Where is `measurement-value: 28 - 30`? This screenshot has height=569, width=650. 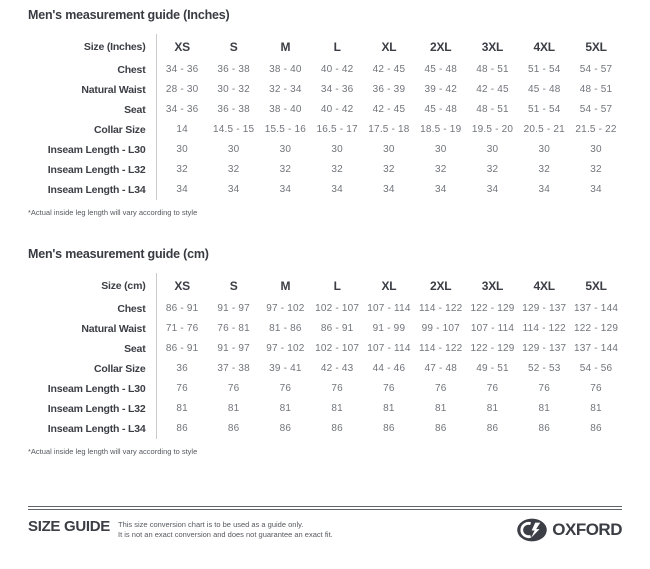
measurement-value: 28 - 30 is located at coordinates (182, 89).